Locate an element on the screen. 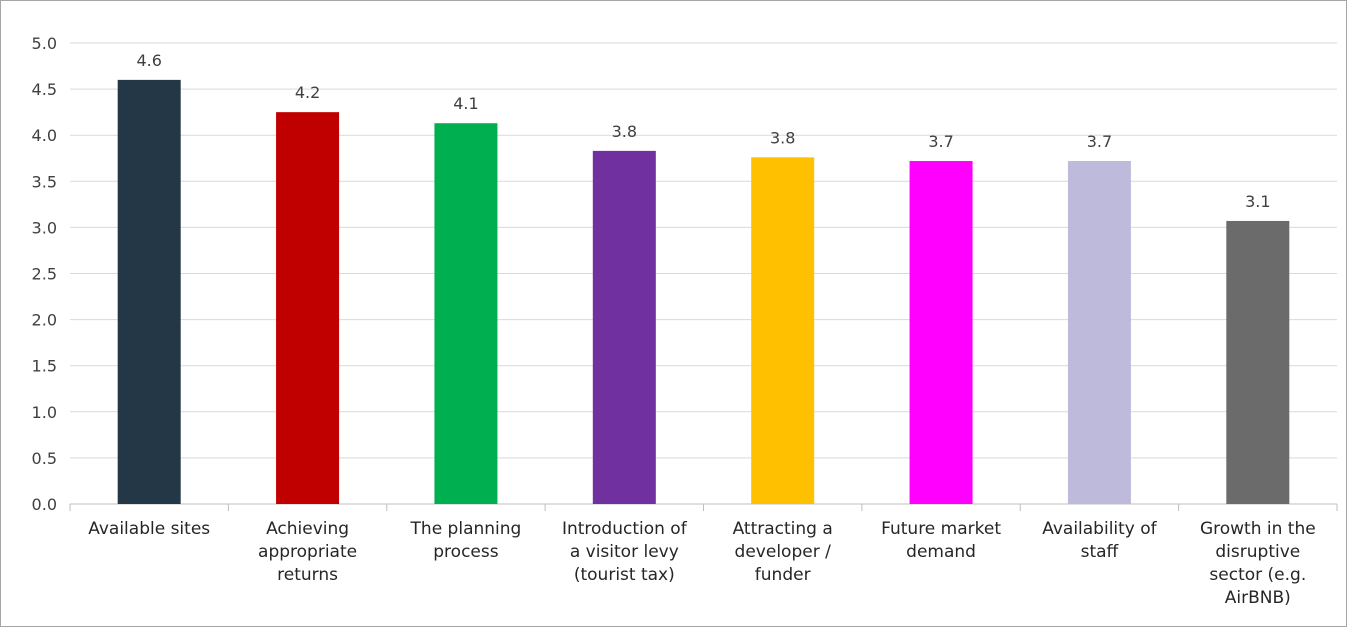  y-tick-label: 1.5 is located at coordinates (44, 366).